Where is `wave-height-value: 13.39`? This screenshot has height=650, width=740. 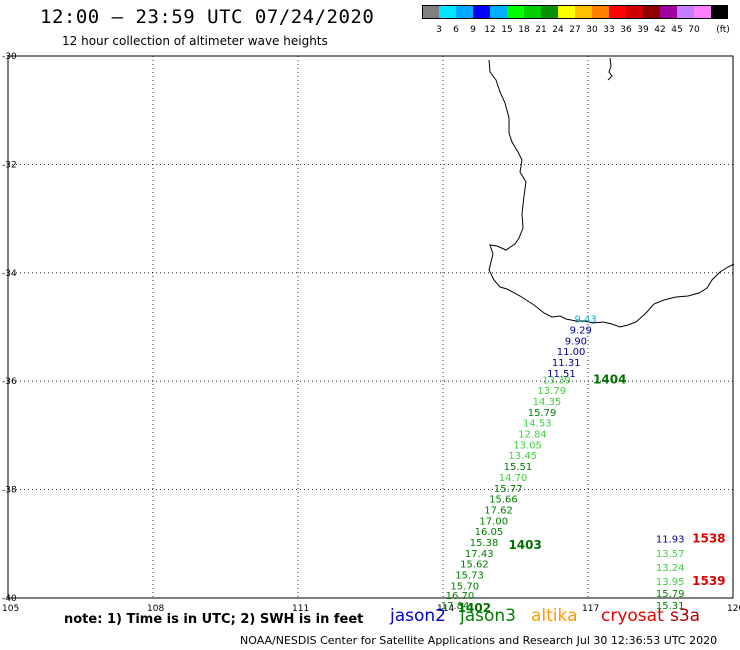 wave-height-value: 13.39 is located at coordinates (556, 380).